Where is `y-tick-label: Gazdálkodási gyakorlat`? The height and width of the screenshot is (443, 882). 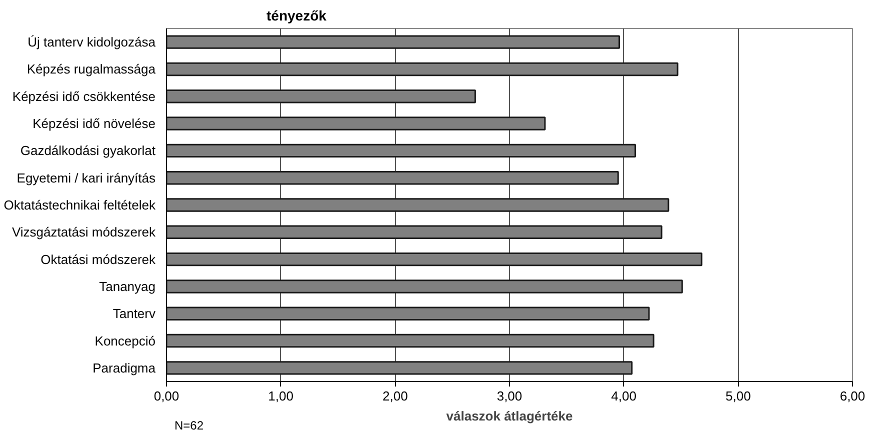 y-tick-label: Gazdálkodási gyakorlat is located at coordinates (88, 150).